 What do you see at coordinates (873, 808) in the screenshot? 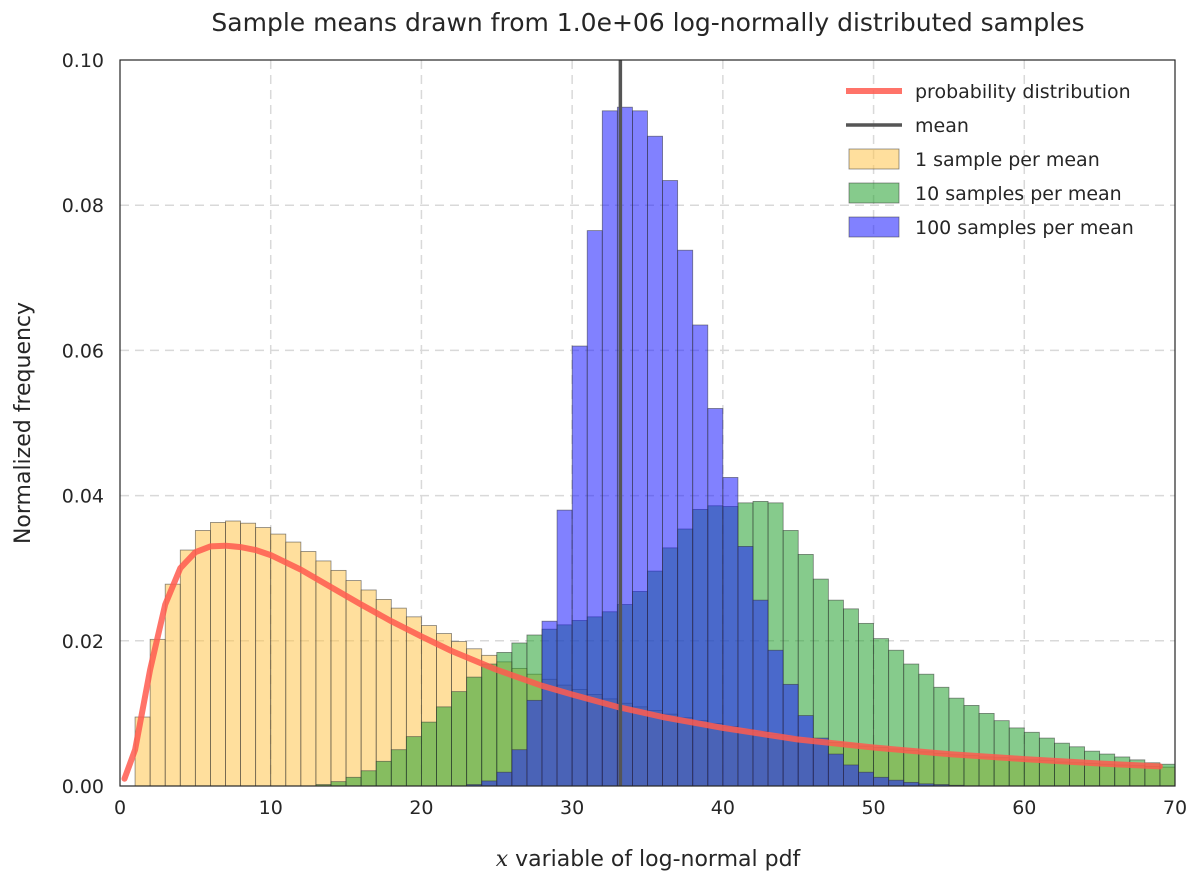
I see `x-tick-label: 50` at bounding box center [873, 808].